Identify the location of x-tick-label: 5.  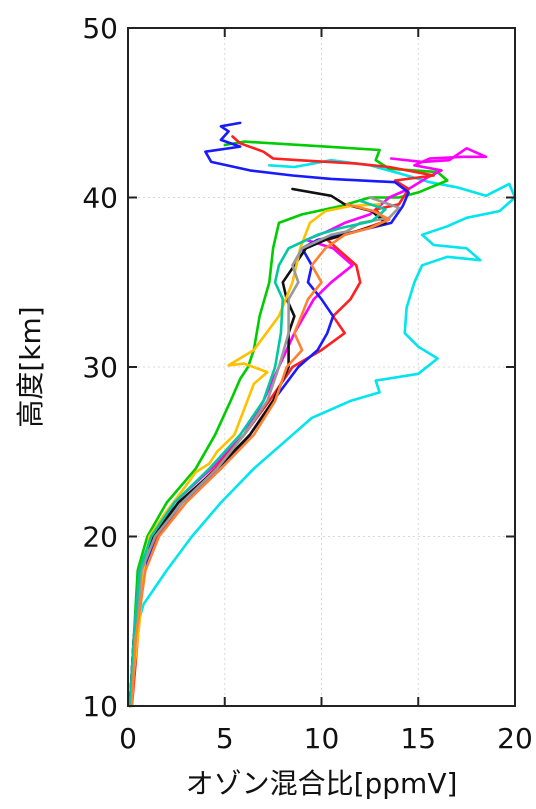
(225, 738).